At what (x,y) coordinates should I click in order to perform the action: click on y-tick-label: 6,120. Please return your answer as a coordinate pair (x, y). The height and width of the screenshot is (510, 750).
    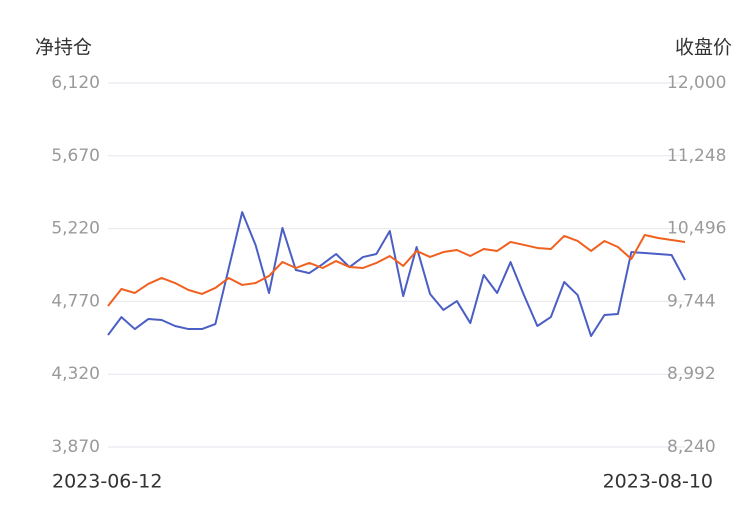
    Looking at the image, I should click on (75, 83).